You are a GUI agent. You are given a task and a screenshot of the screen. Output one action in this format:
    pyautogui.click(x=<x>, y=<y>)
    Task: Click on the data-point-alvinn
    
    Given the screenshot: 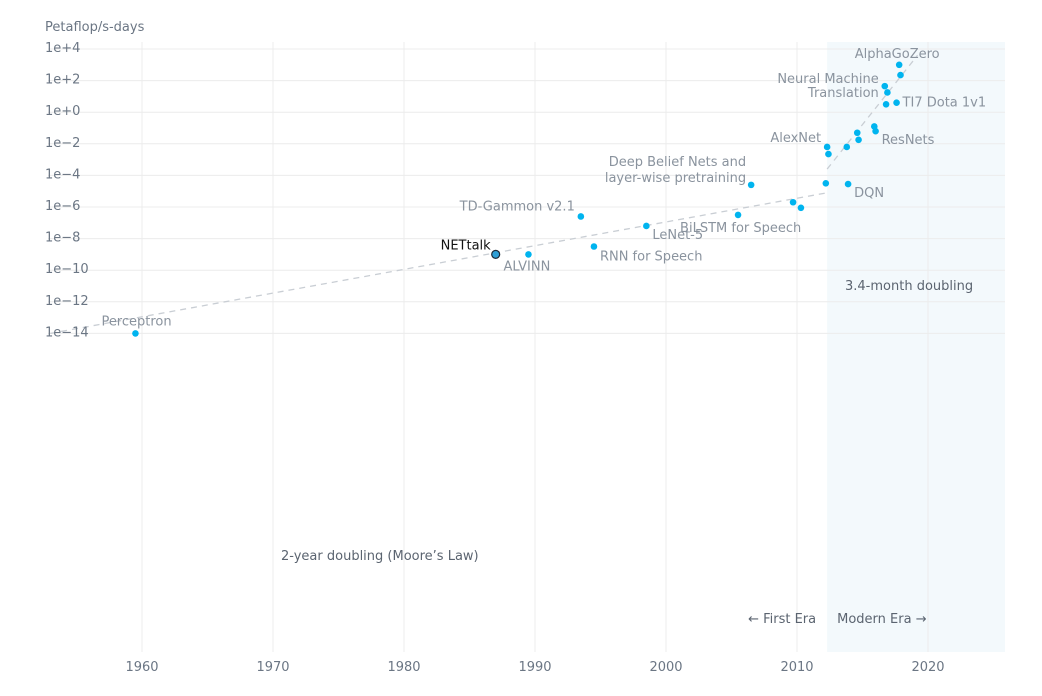 What is the action you would take?
    pyautogui.click(x=528, y=254)
    